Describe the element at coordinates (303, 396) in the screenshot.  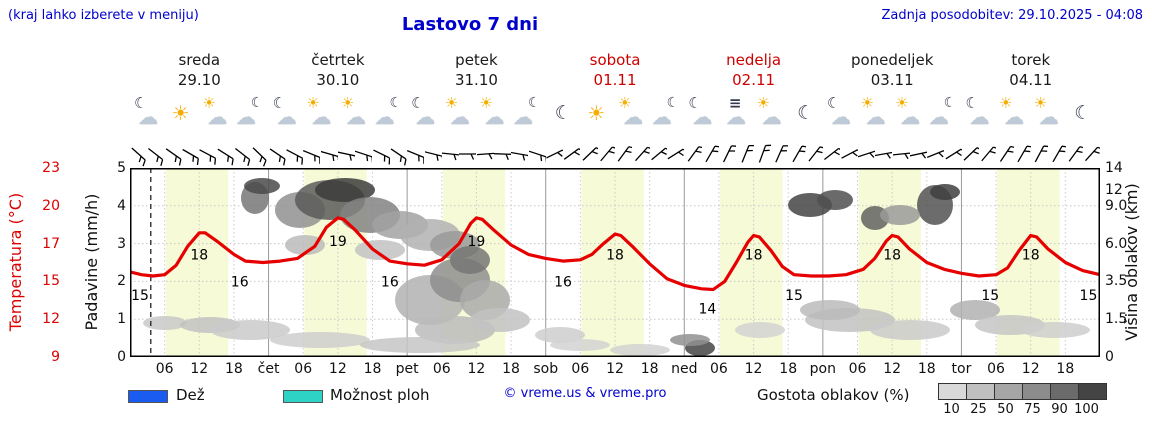
I see `showers-legend-swatch` at that location.